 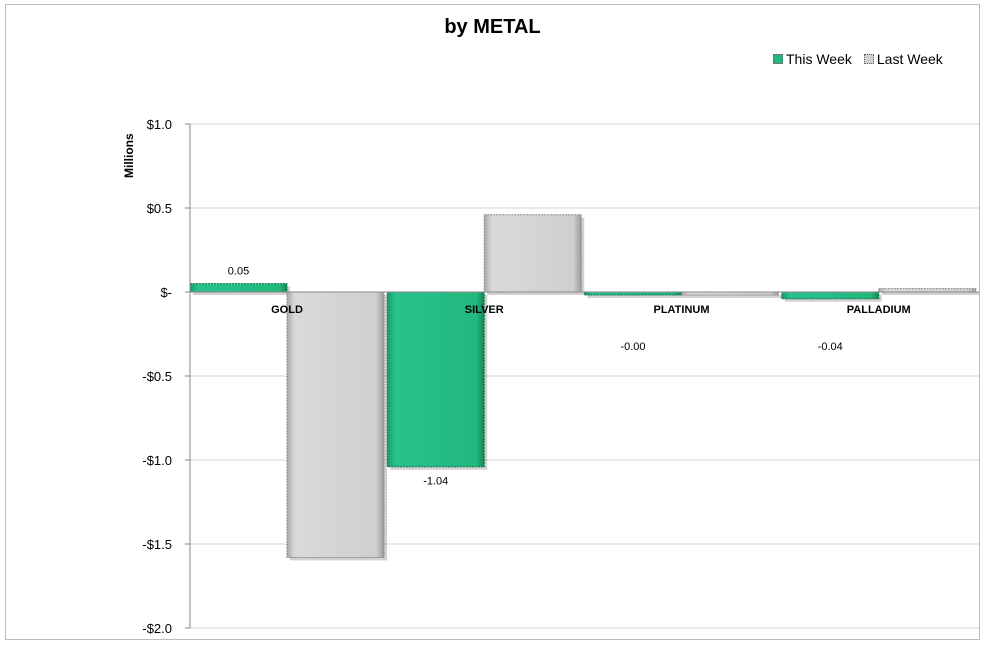 I want to click on chart-title: by METAL, so click(x=492, y=27).